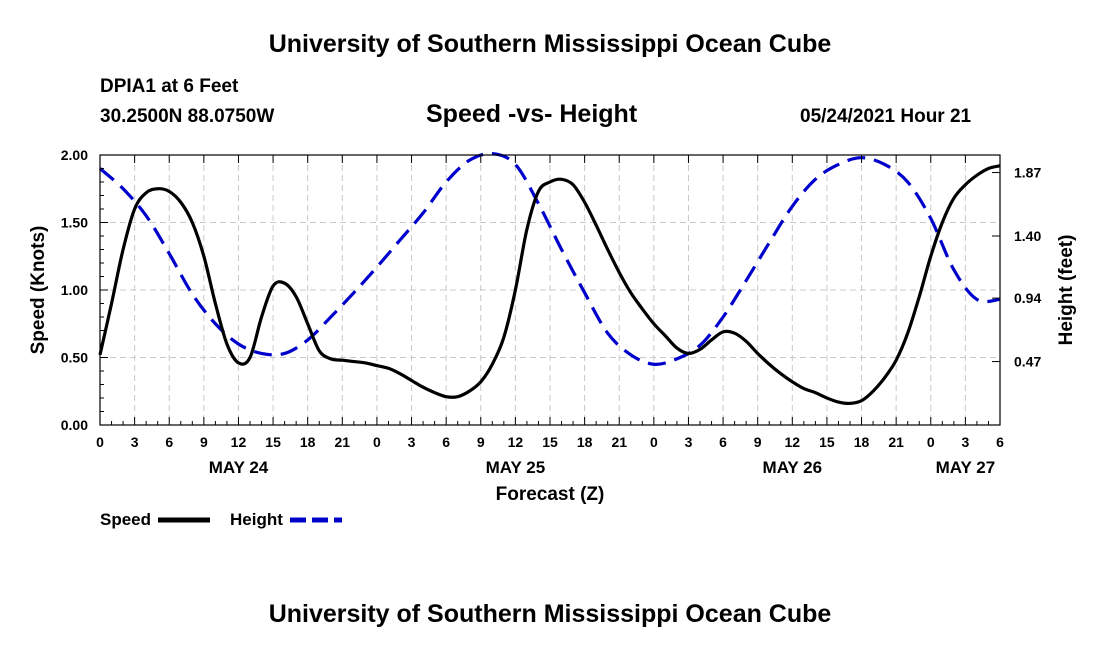 This screenshot has height=650, width=1100. What do you see at coordinates (793, 467) in the screenshot?
I see `date-label: MAY 26` at bounding box center [793, 467].